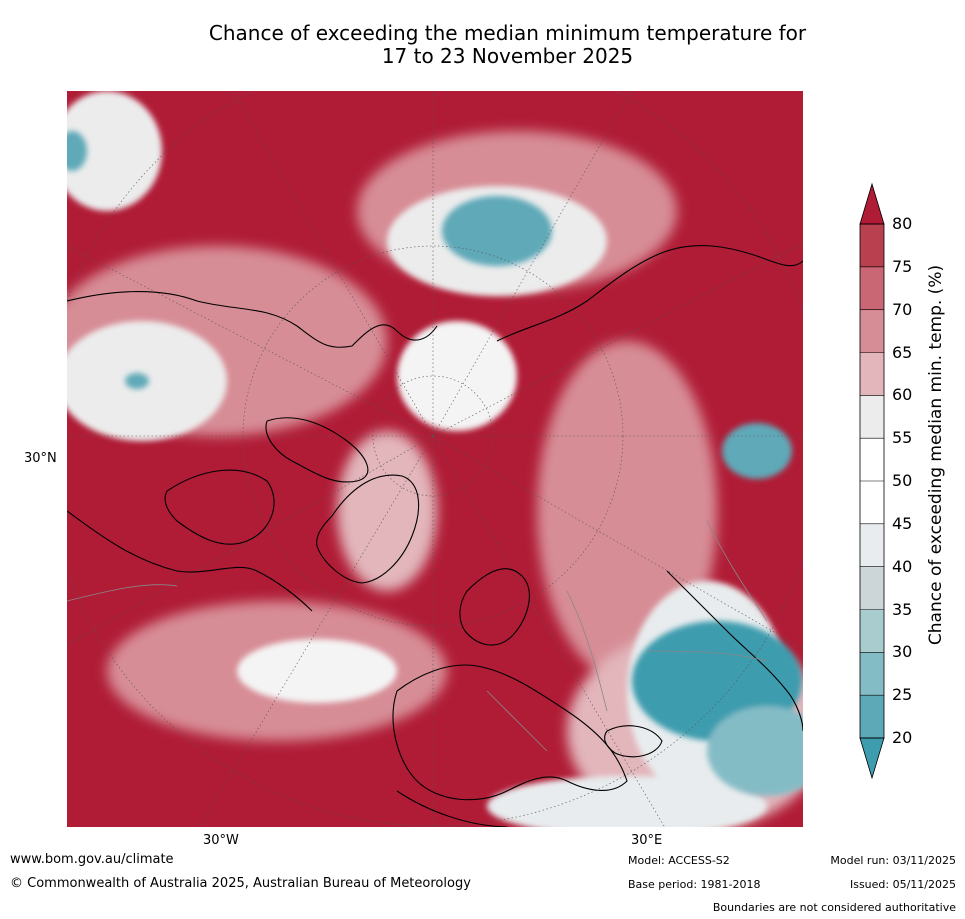 The image size is (965, 919). What do you see at coordinates (627, 801) in the screenshot?
I see `field-south-white` at bounding box center [627, 801].